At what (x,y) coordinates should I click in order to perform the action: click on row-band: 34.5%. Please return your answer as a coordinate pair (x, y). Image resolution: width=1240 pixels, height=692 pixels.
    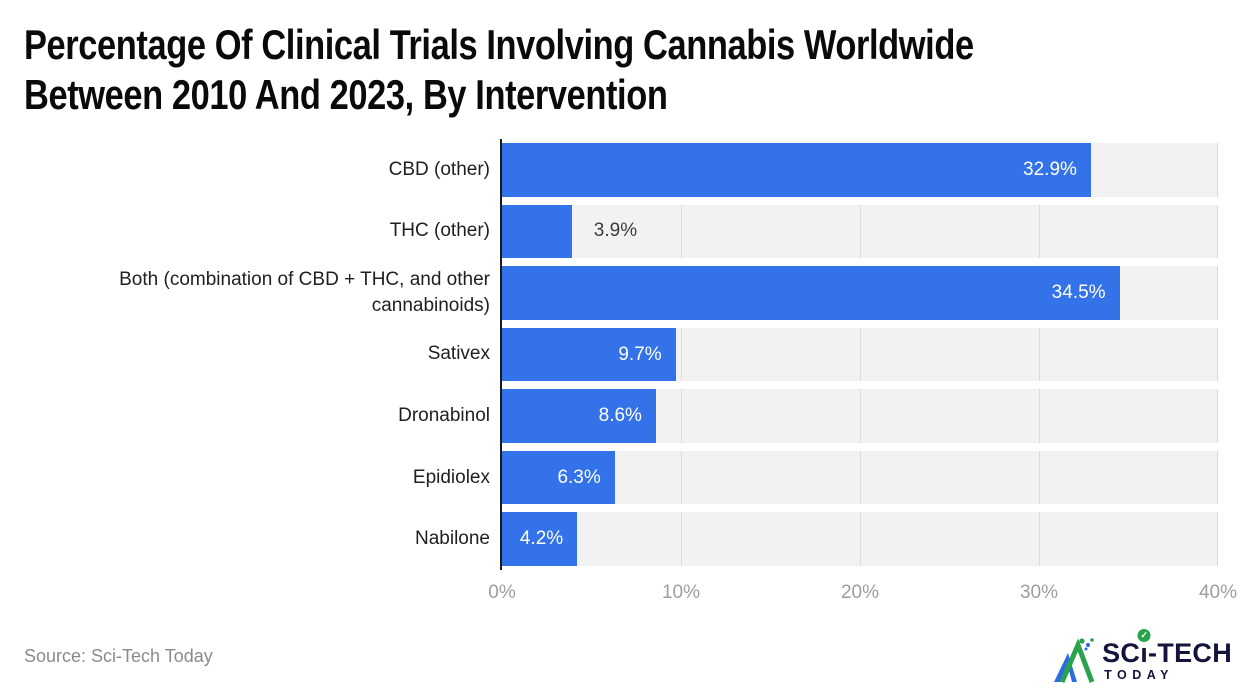
    Looking at the image, I should click on (860, 293).